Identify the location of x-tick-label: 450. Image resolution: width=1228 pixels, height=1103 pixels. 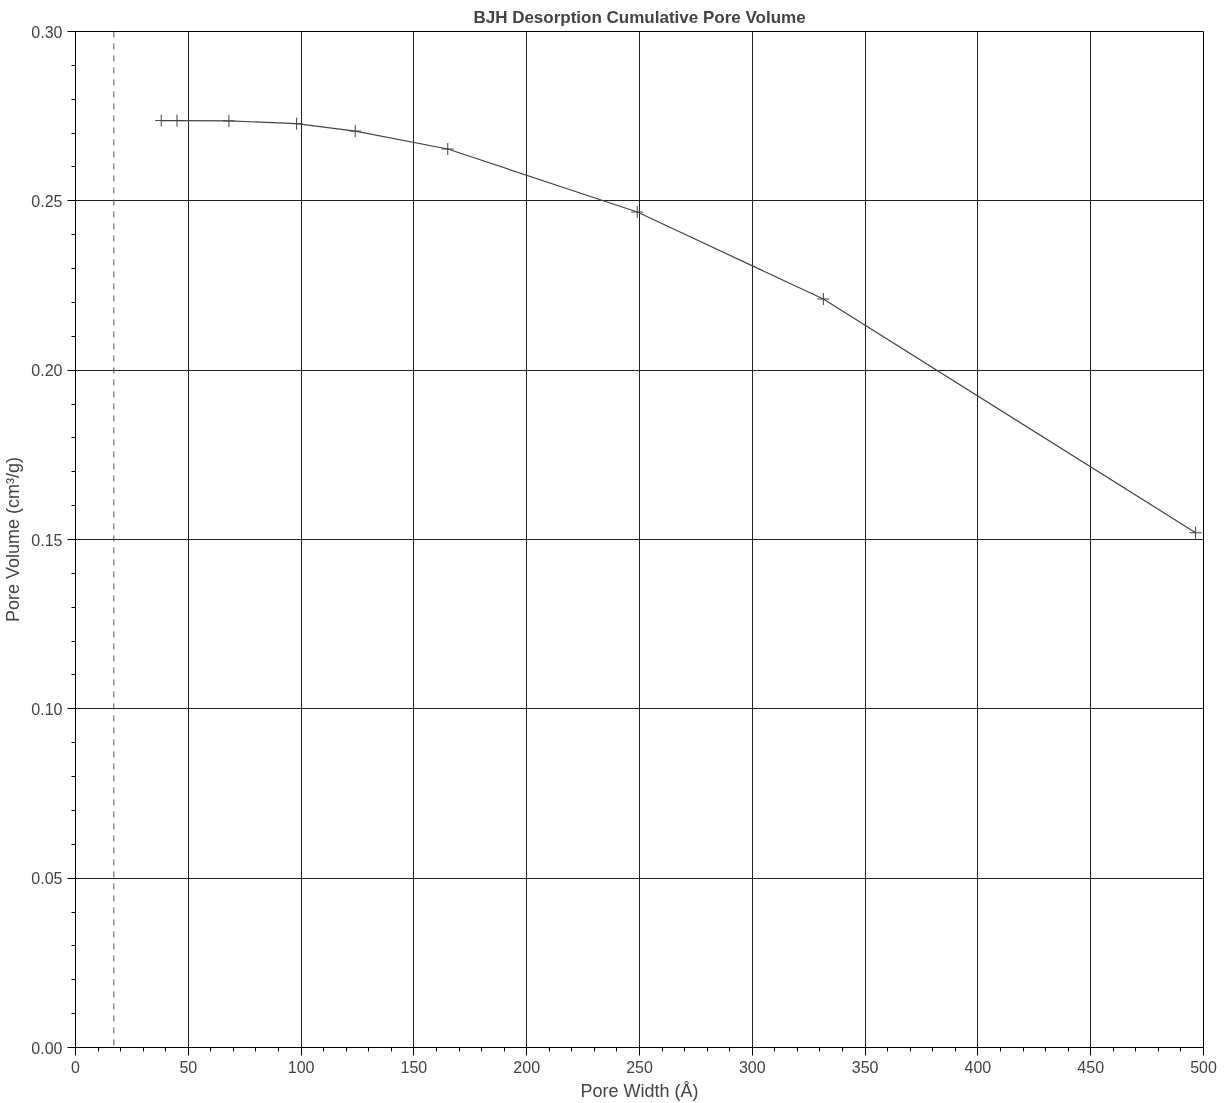
(1091, 1067).